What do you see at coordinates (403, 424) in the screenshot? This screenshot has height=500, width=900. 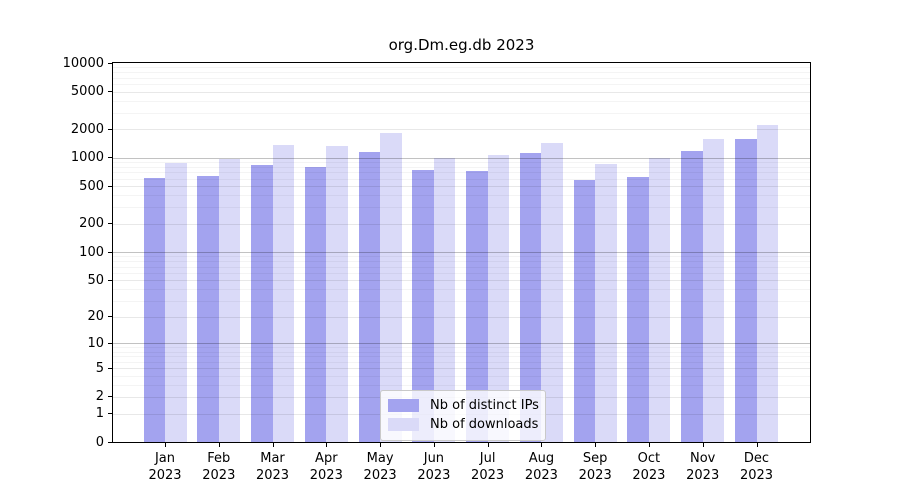 I see `legend-swatch-downloads` at bounding box center [403, 424].